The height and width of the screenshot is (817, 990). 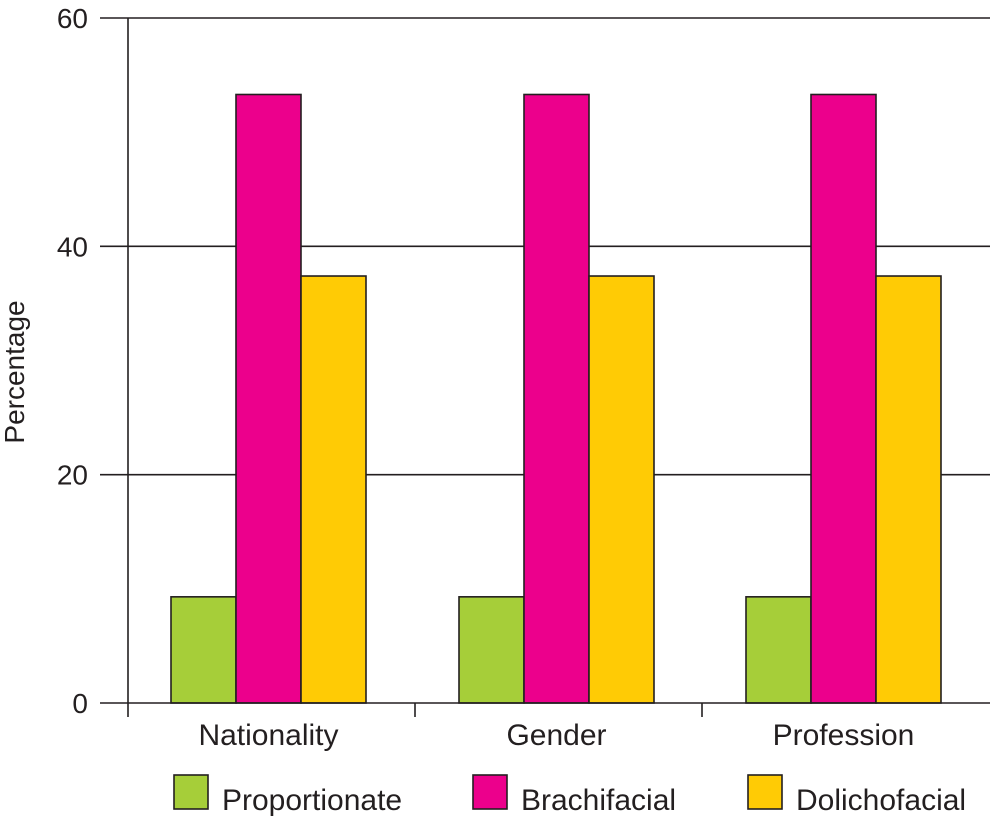 What do you see at coordinates (778, 650) in the screenshot?
I see `bar-proportionate-profession` at bounding box center [778, 650].